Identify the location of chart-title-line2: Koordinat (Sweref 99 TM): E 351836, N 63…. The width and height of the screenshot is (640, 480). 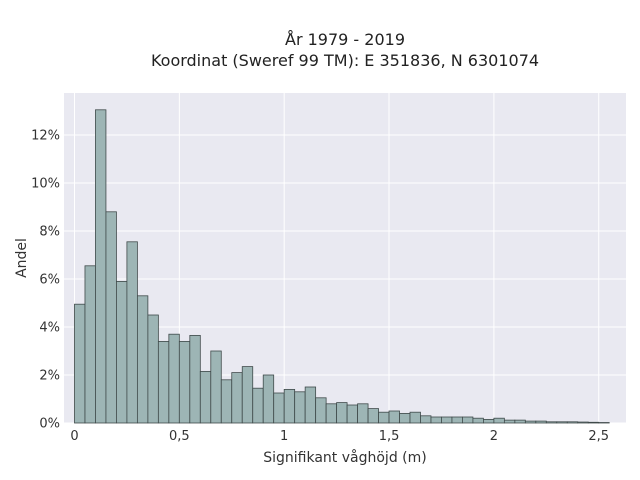
(345, 60).